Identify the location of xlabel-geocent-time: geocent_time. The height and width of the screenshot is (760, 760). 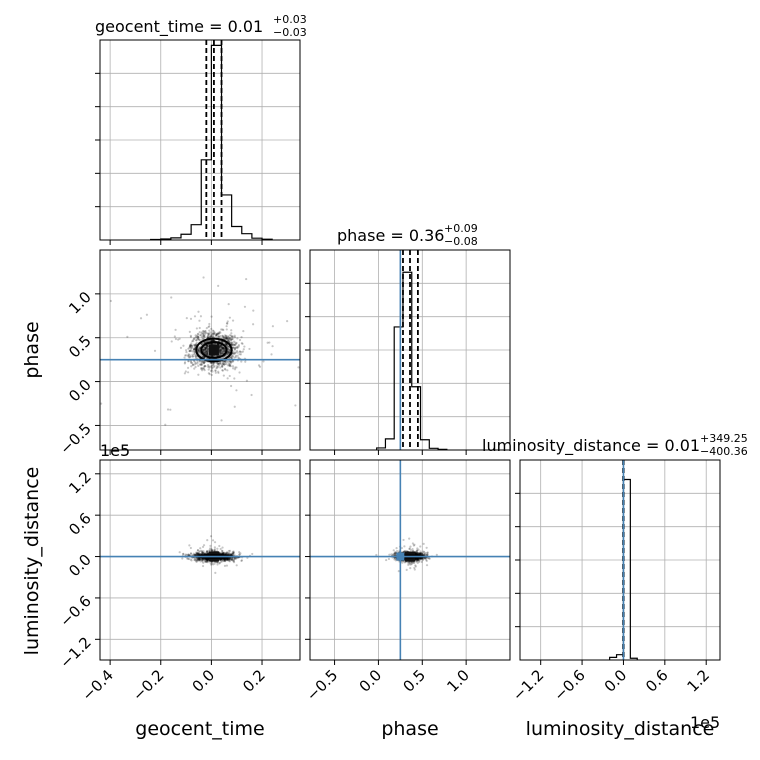
(199, 729).